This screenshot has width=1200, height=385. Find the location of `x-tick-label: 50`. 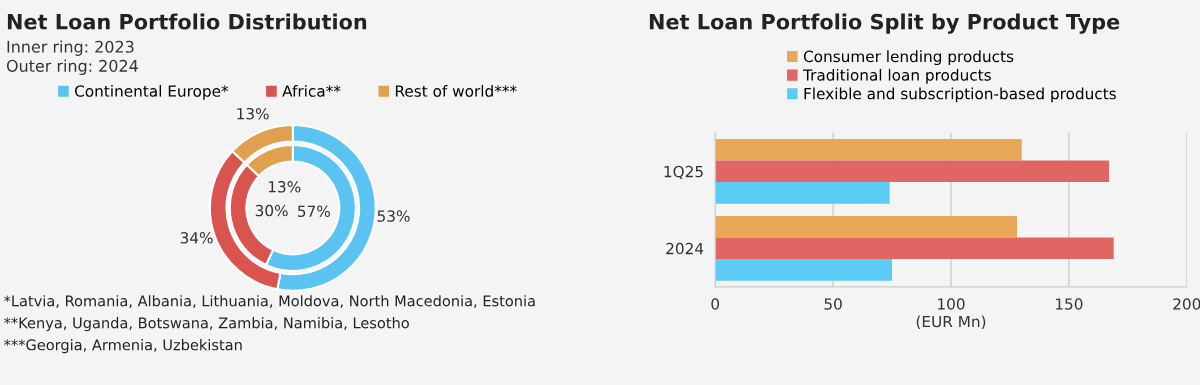

x-tick-label: 50 is located at coordinates (833, 304).